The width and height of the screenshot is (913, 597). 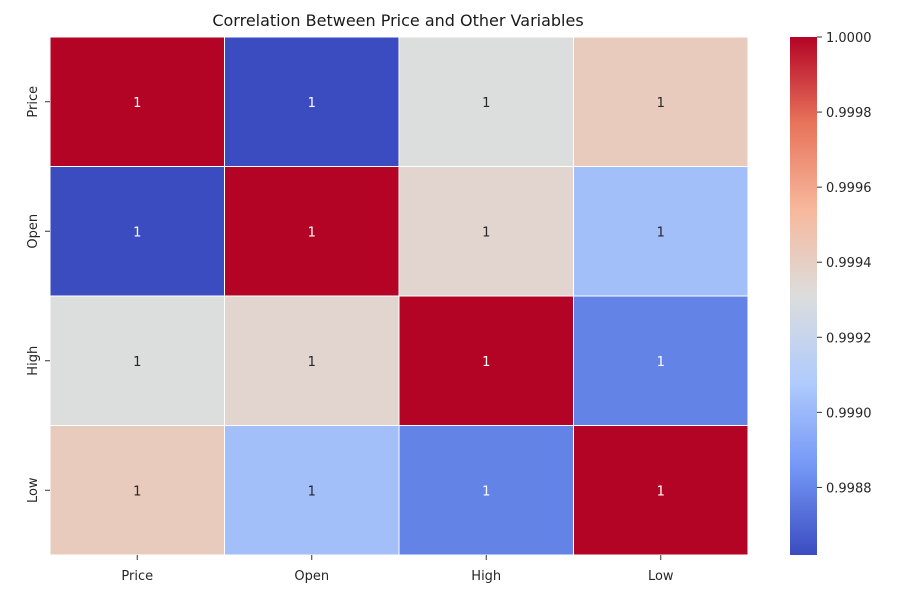 I want to click on x-tick-label: Low, so click(x=661, y=576).